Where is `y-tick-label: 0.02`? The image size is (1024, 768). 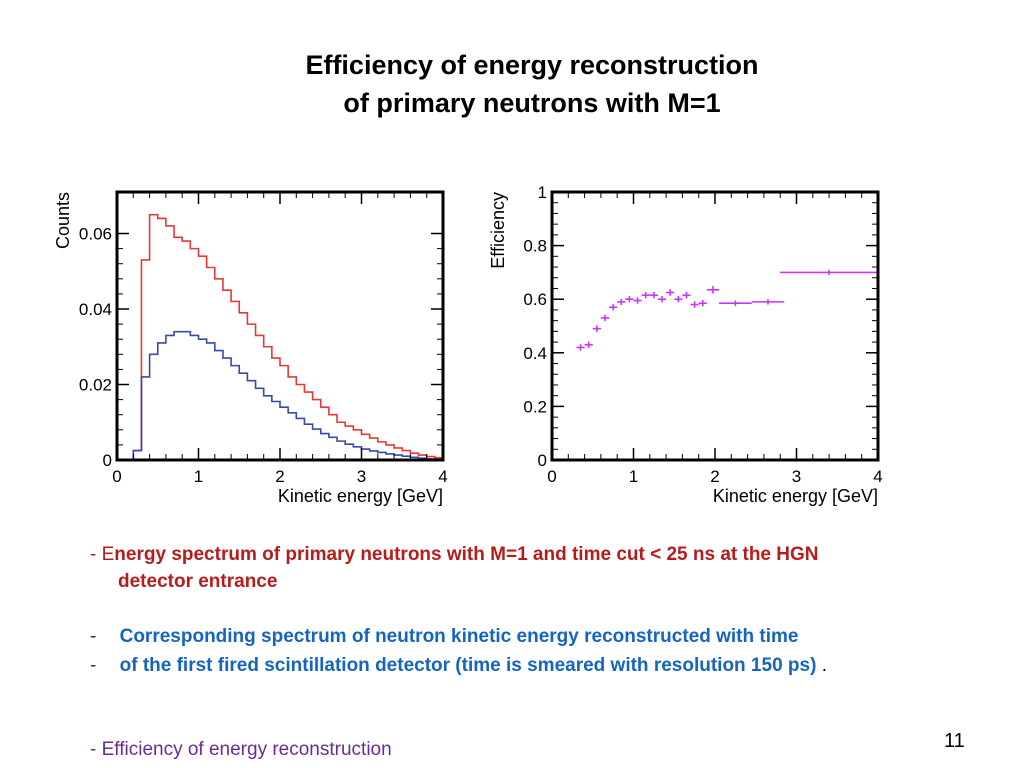
y-tick-label: 0.02 is located at coordinates (95, 385).